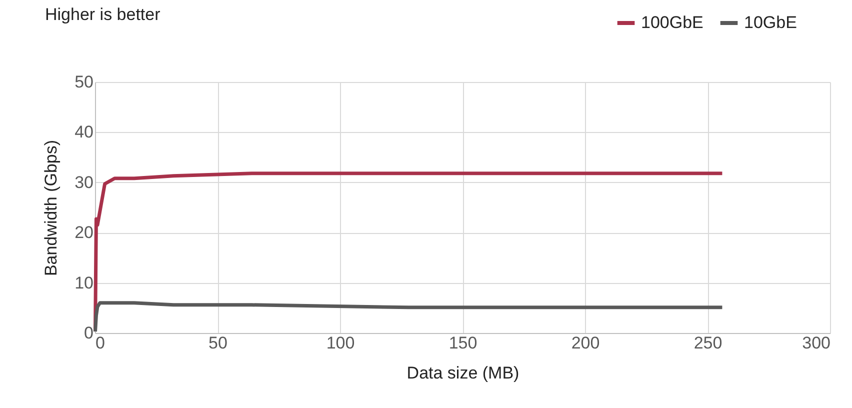 This screenshot has height=408, width=852. I want to click on y-tick-label: 40, so click(84, 132).